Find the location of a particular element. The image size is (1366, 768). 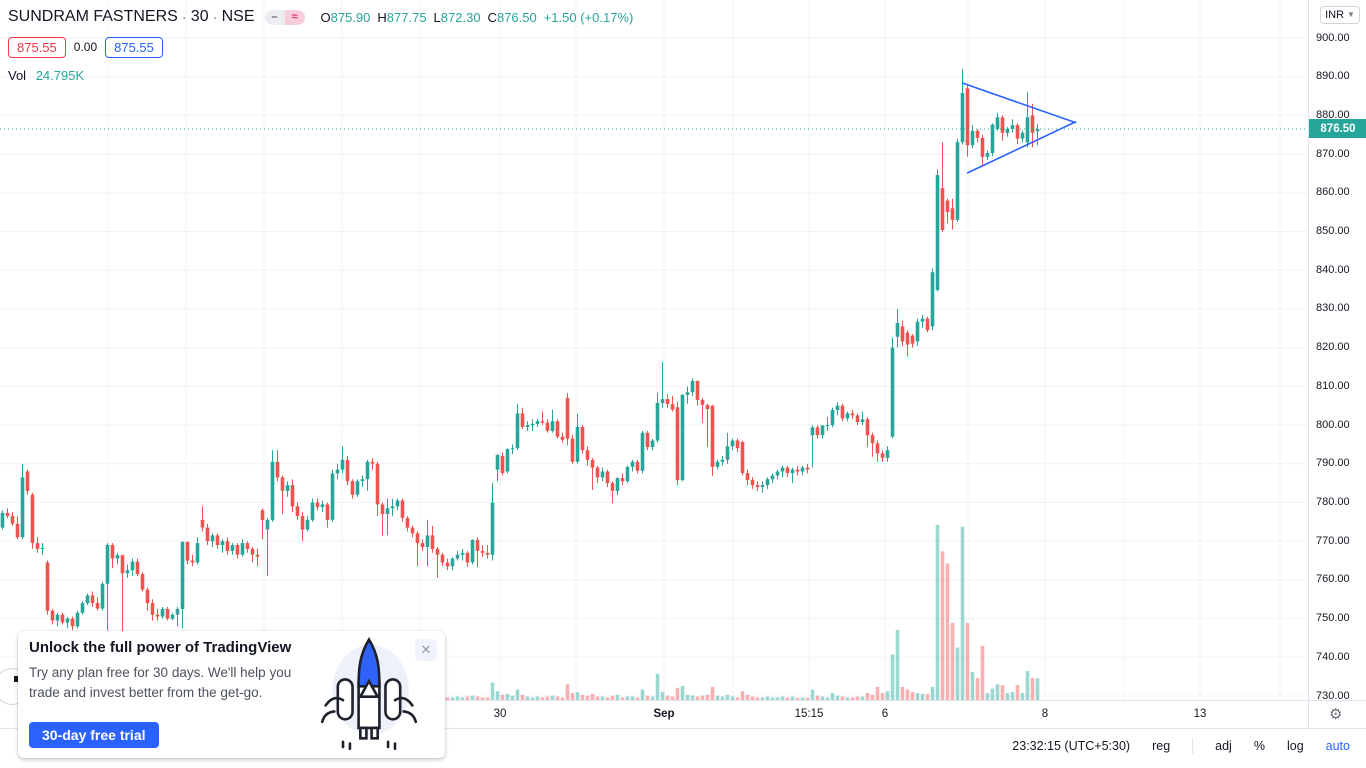

session-reg-toggle: reg is located at coordinates (1161, 746).